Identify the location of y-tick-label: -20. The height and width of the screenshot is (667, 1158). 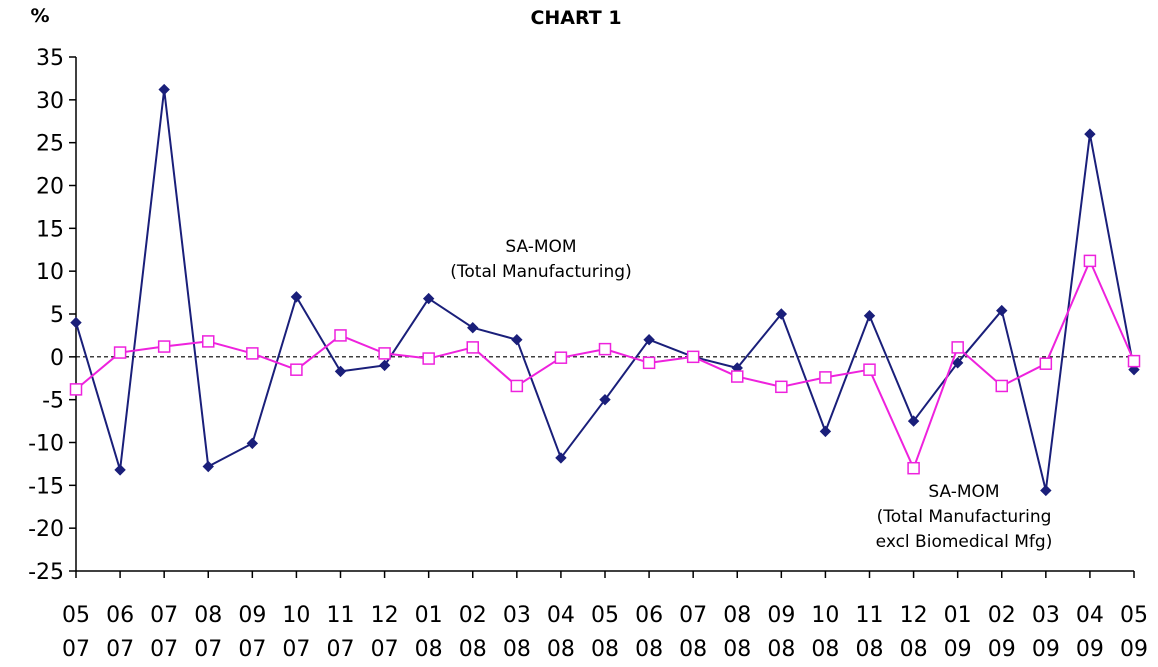
(46, 529).